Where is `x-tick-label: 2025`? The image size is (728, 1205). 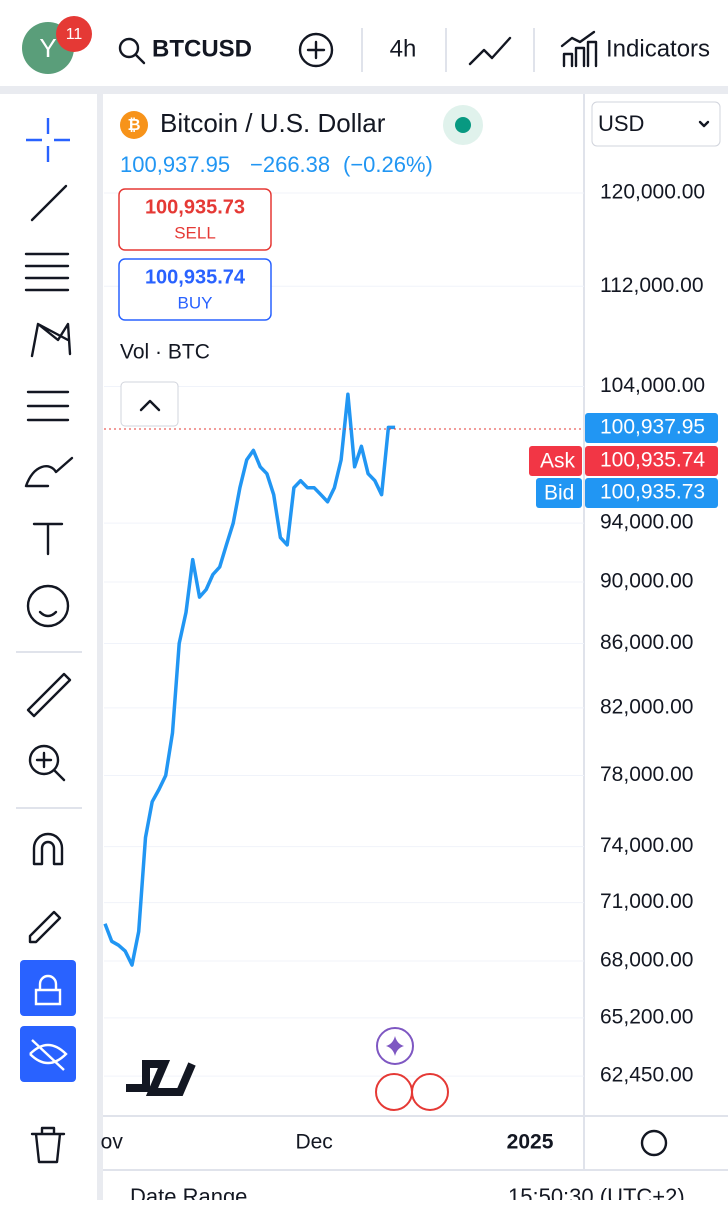
x-tick-label: 2025 is located at coordinates (530, 1142).